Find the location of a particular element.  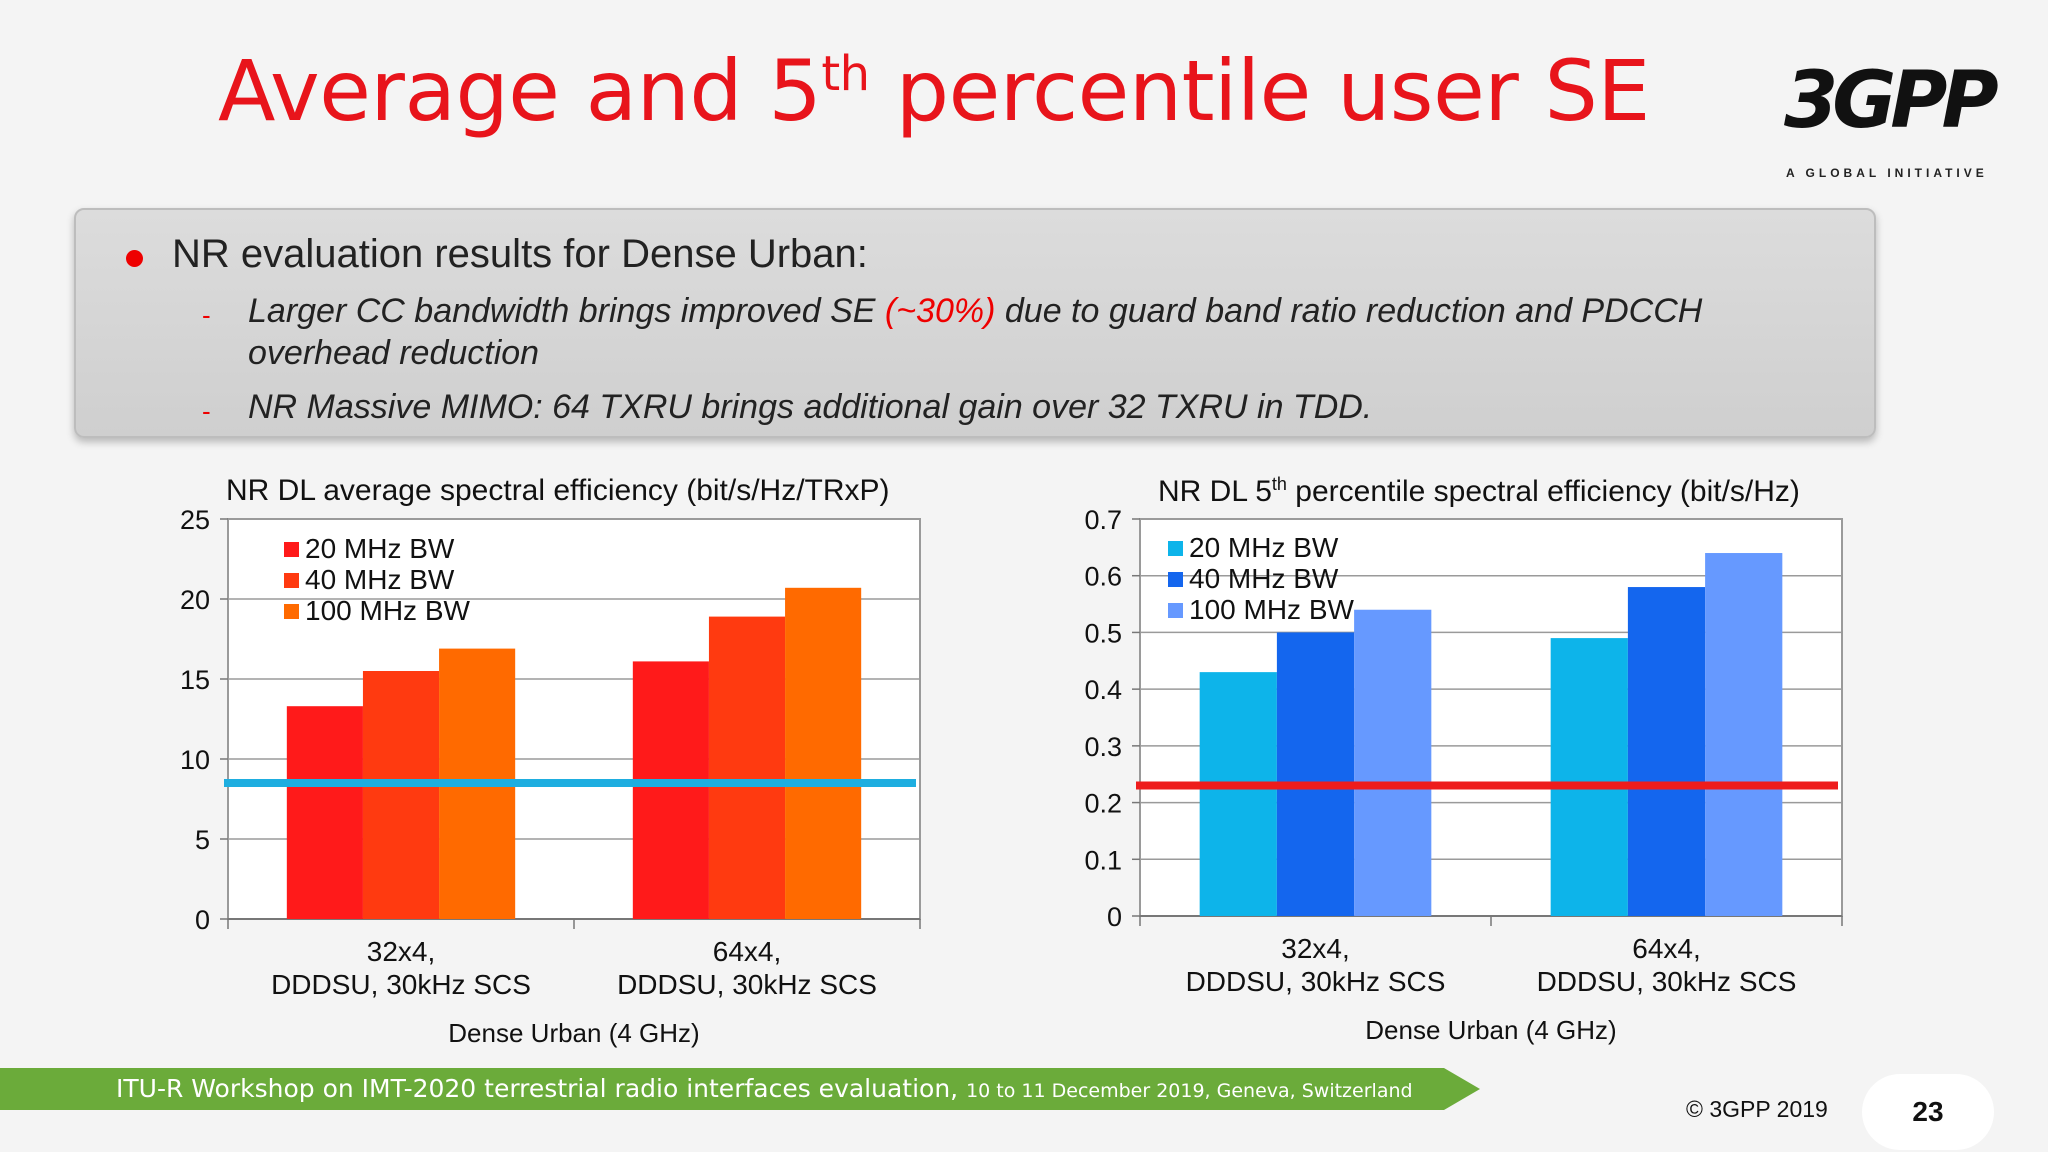

bullet-main: NR evaluation results for Dense Urban: is located at coordinates (520, 254).